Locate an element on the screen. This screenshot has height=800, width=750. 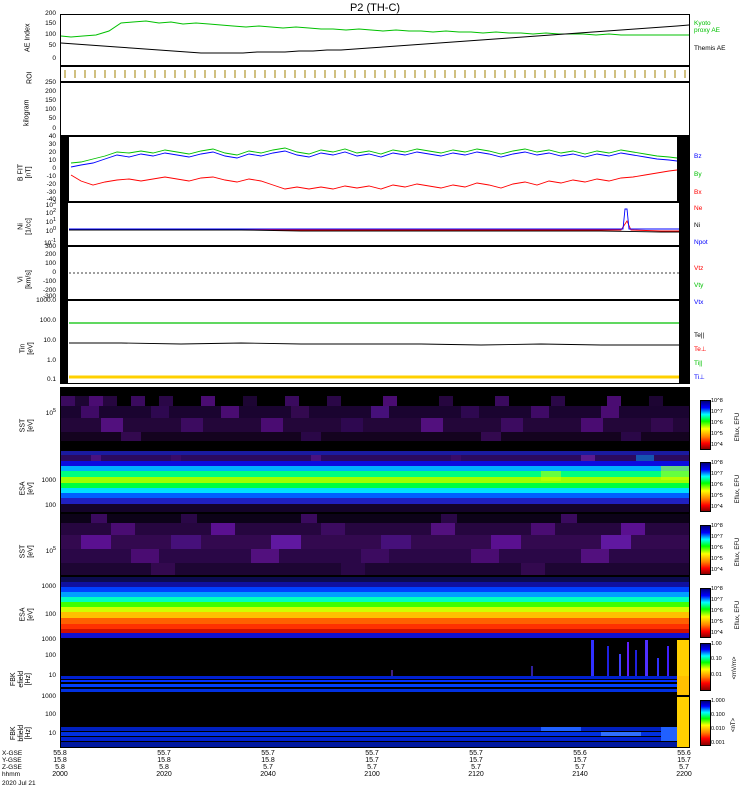
xtick-x-gse: 55.6 is located at coordinates (580, 753).